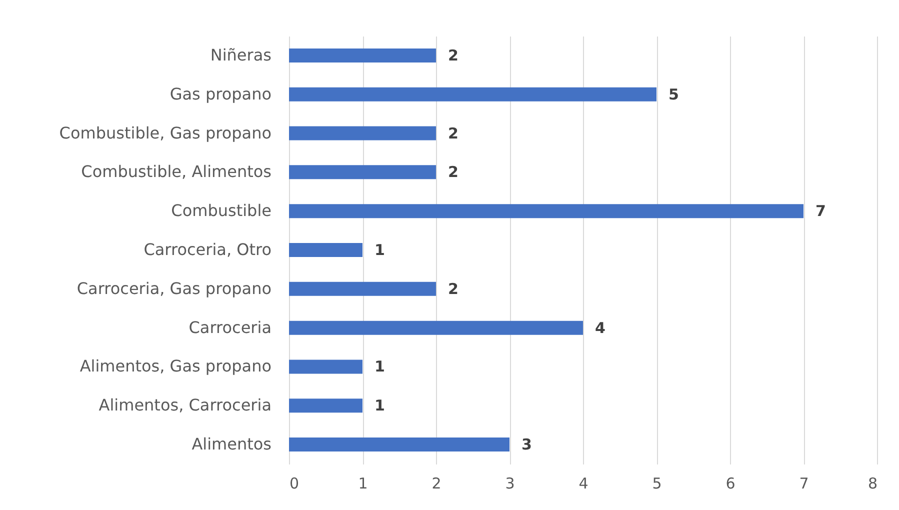 The image size is (899, 510). I want to click on x-tick-label: 2, so click(437, 483).